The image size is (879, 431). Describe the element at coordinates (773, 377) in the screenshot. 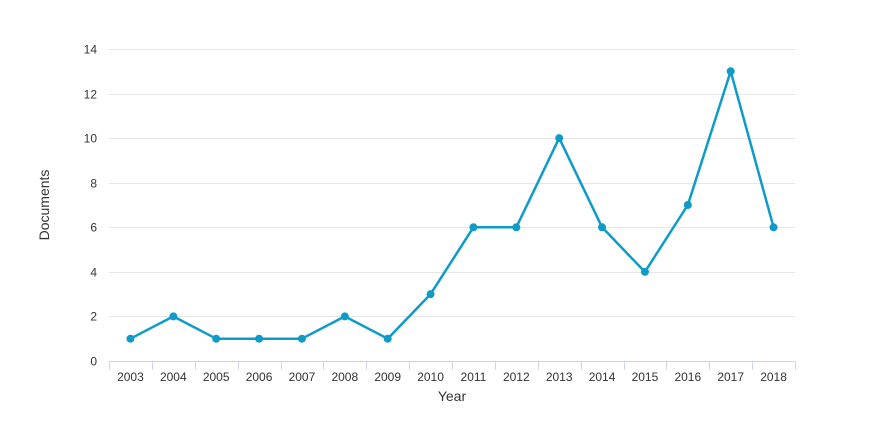

I see `x-tick-label: 2018` at that location.